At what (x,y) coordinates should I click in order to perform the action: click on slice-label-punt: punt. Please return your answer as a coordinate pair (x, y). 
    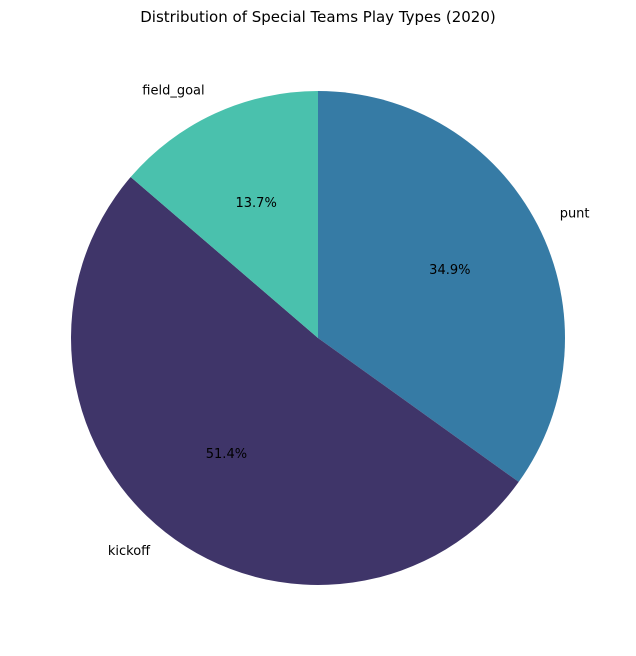
    Looking at the image, I should click on (575, 213).